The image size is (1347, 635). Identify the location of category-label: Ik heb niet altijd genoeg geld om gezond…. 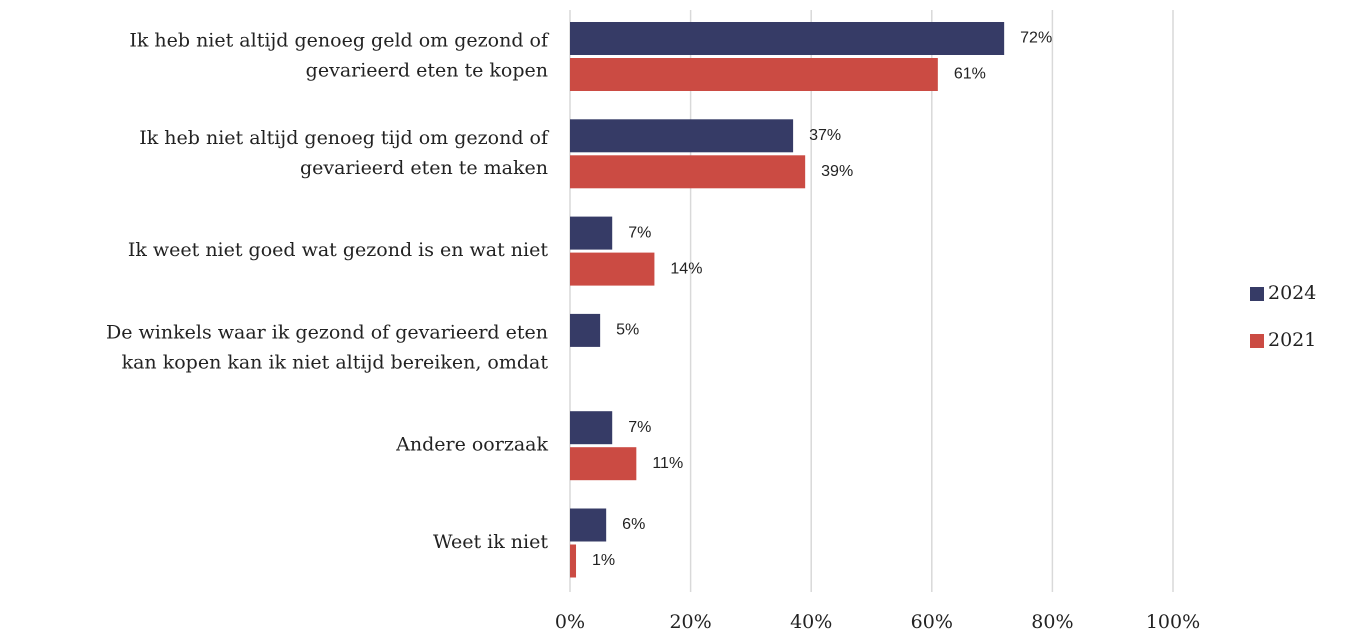
(339, 41).